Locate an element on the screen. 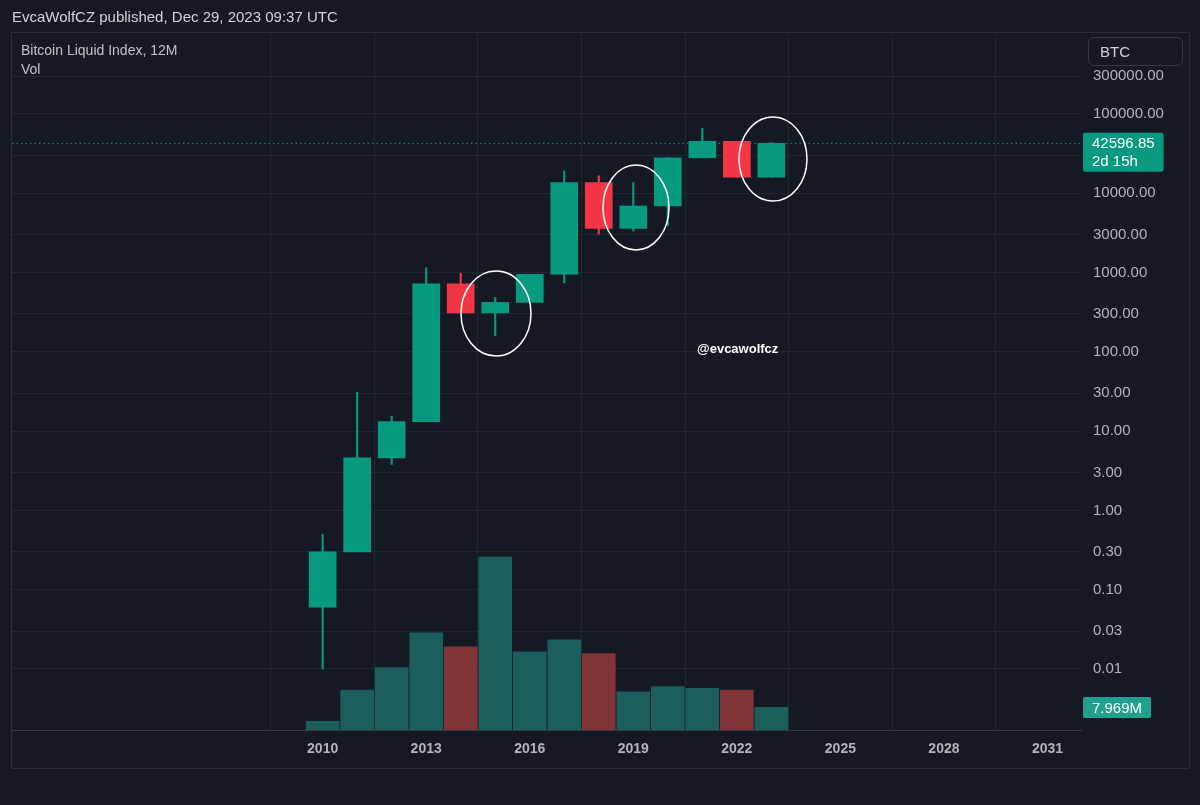  y-axis-title: BTC is located at coordinates (1115, 51).